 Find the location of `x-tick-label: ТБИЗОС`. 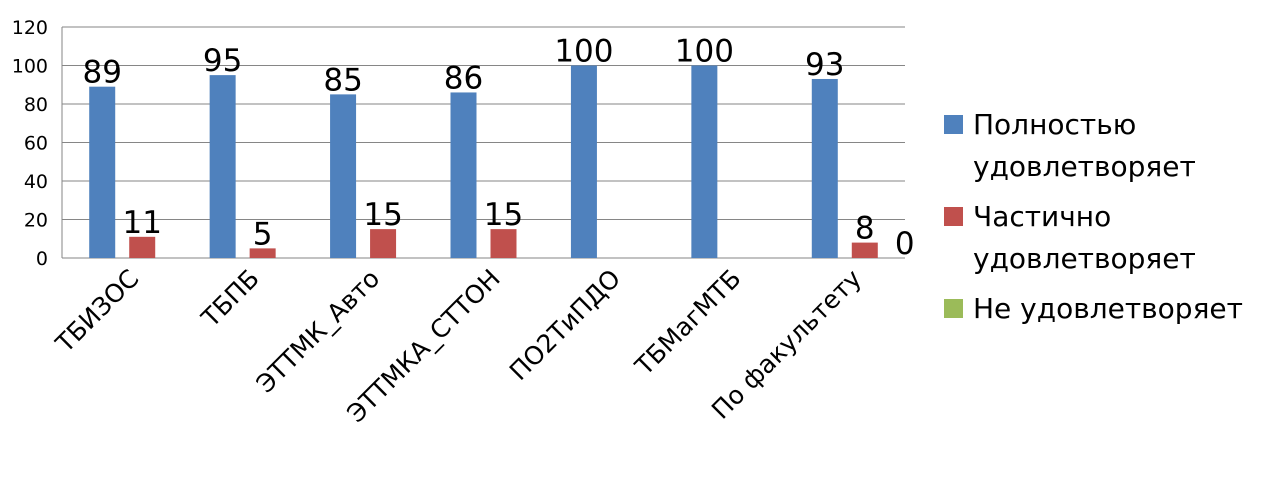

x-tick-label: ТБИЗОС is located at coordinates (96, 311).